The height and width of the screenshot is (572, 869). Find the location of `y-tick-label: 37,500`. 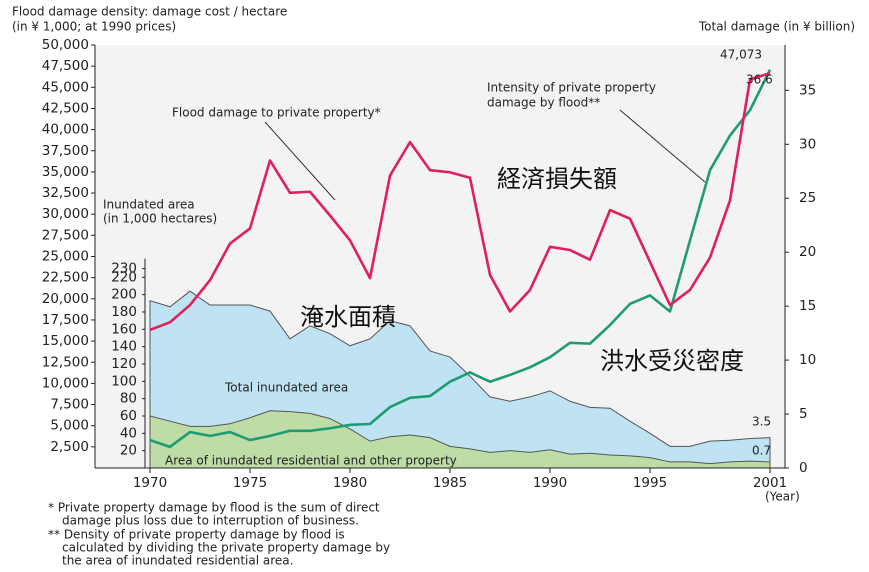

y-tick-label: 37,500 is located at coordinates (65, 151).